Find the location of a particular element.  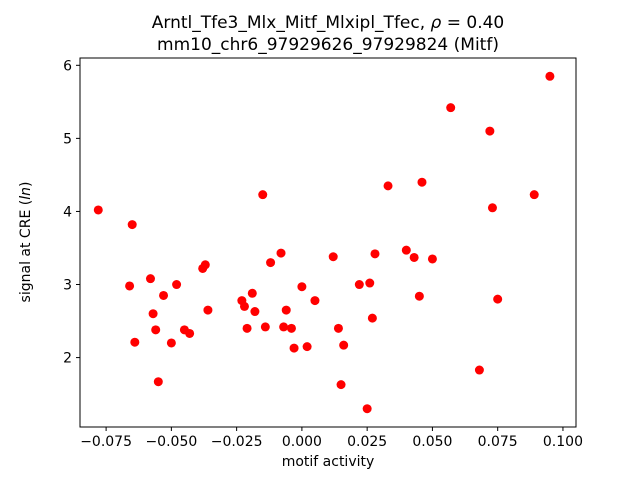

rho-symbol: ρ is located at coordinates (436, 23).